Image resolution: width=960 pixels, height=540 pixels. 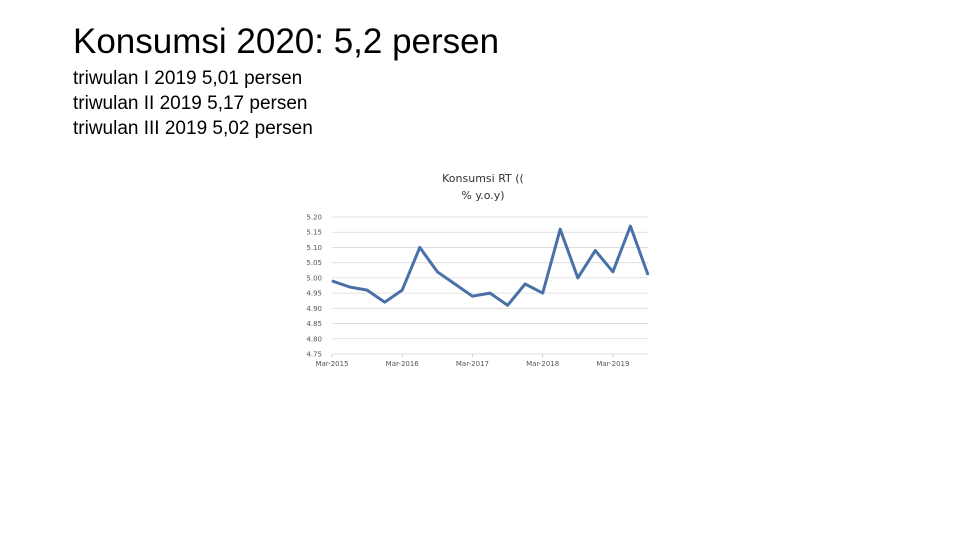 I want to click on y-tick-label: 5.10, so click(x=314, y=248).